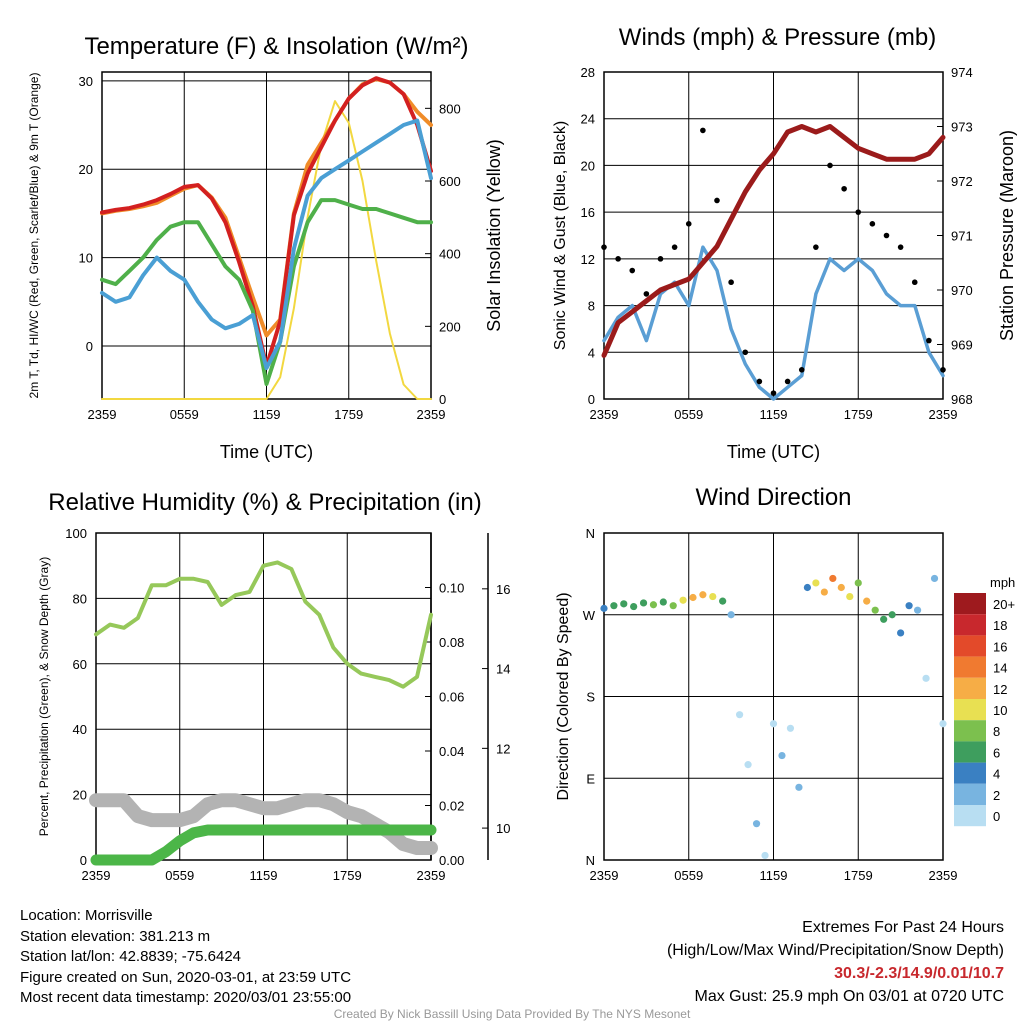 Image resolution: width=1024 pixels, height=1024 pixels. What do you see at coordinates (591, 399) in the screenshot?
I see `panel2-y-tick-label: 0` at bounding box center [591, 399].